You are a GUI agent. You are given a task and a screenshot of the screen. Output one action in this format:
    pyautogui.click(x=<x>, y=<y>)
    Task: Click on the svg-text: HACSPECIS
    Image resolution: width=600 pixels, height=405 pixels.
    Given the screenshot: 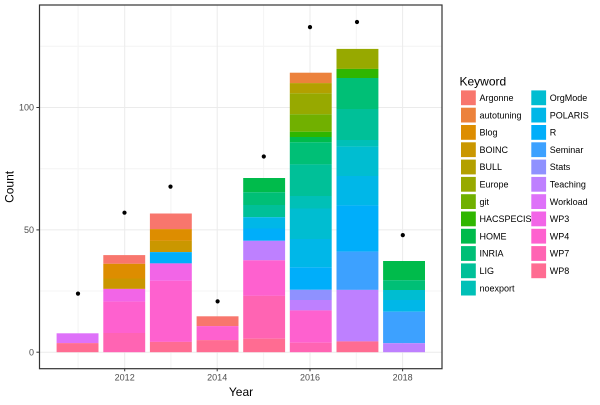 What is the action you would take?
    pyautogui.click(x=506, y=219)
    